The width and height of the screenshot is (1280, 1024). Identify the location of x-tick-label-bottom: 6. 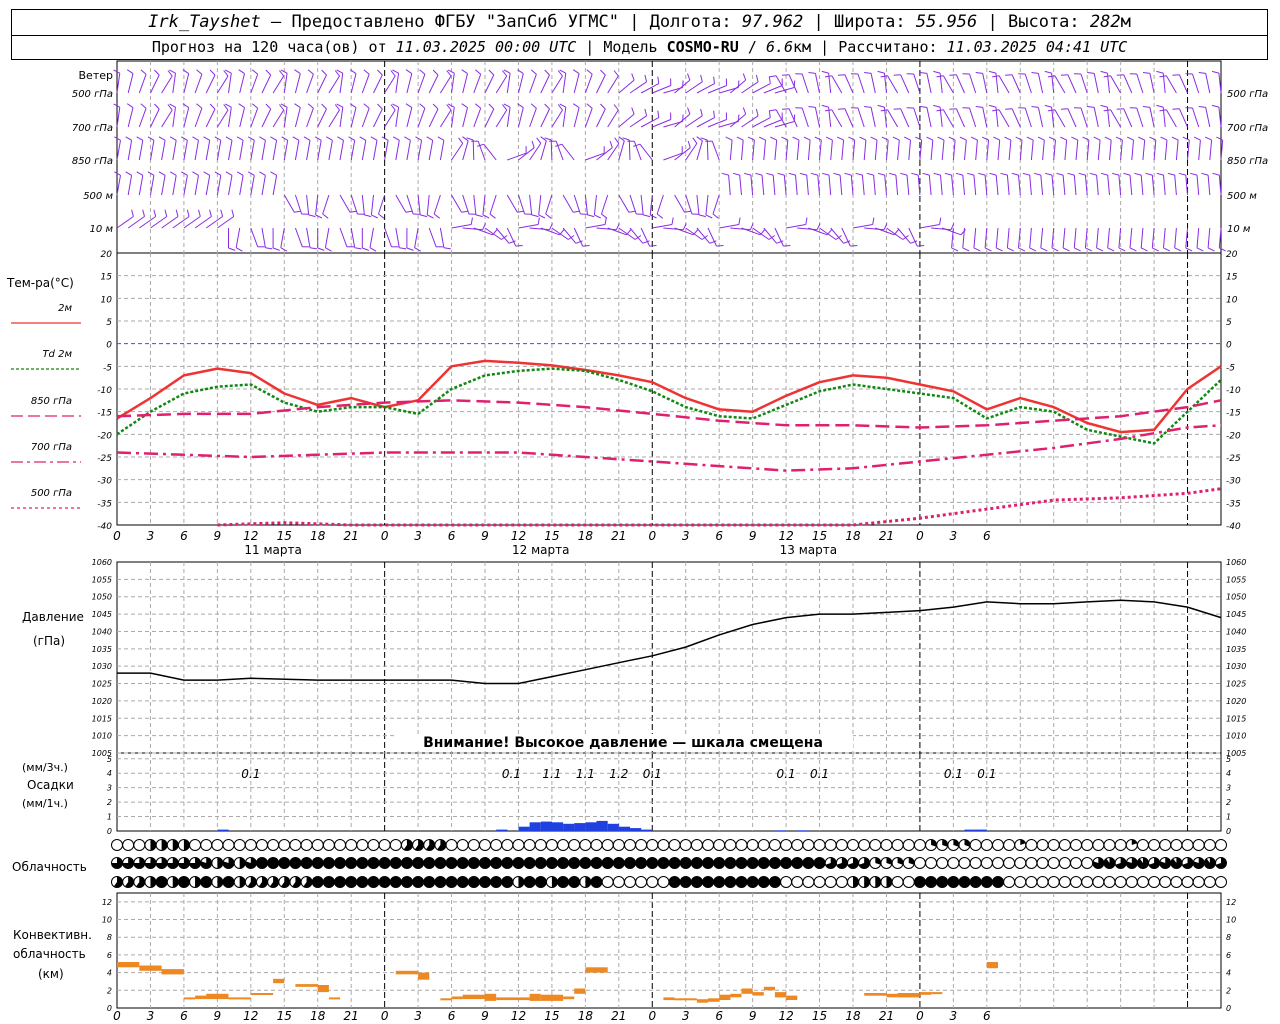
(719, 1016).